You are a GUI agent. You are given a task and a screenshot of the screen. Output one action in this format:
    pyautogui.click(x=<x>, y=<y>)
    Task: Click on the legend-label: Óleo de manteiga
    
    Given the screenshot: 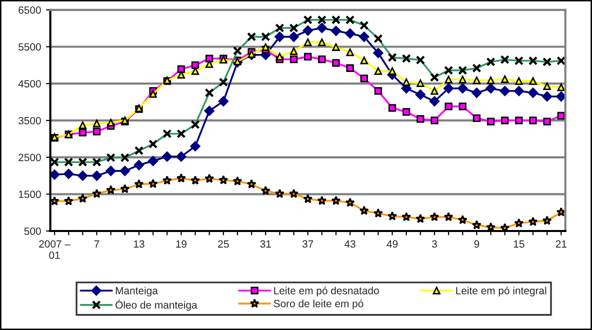 What is the action you would take?
    pyautogui.click(x=157, y=305)
    